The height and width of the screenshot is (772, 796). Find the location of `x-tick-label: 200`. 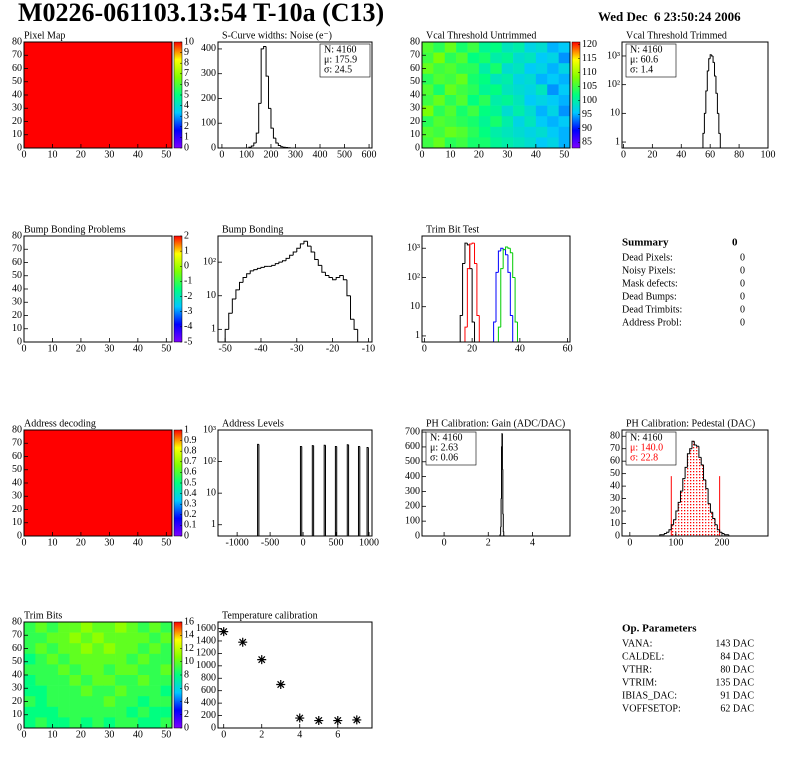

x-tick-label: 200 is located at coordinates (721, 542).